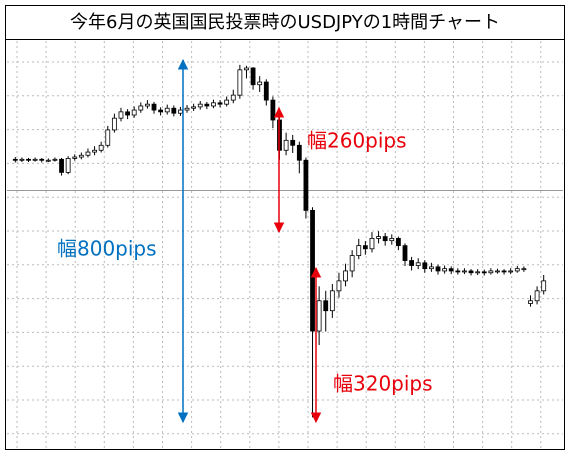 Image resolution: width=571 pixels, height=456 pixels. I want to click on annotation: 幅800pips, so click(107, 249).